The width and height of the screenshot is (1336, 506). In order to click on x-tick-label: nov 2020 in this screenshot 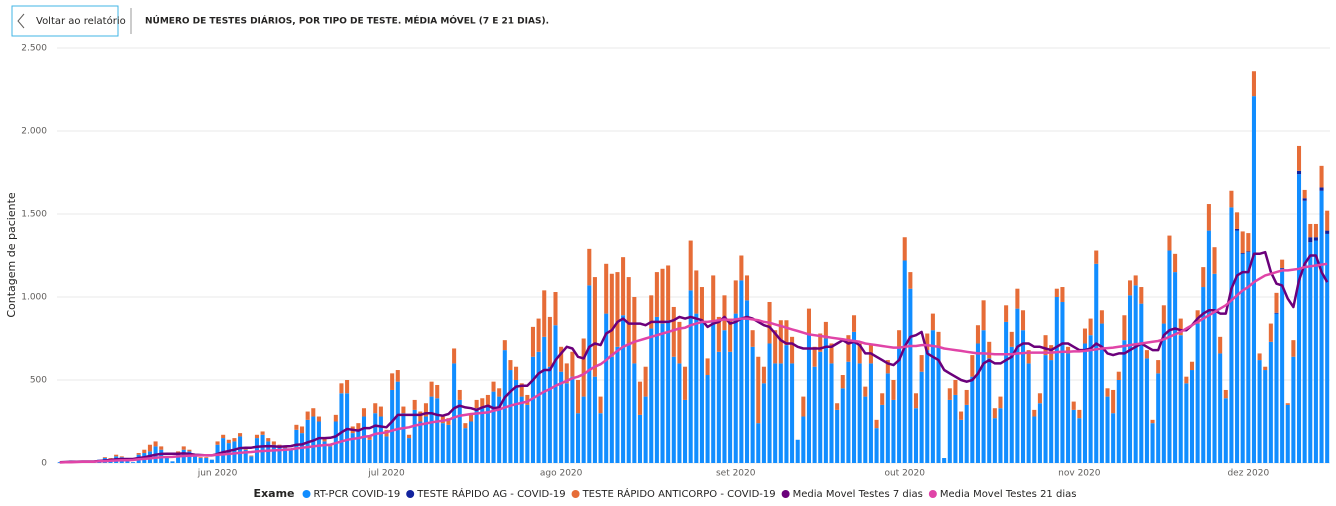, I will do `click(1079, 474)`.